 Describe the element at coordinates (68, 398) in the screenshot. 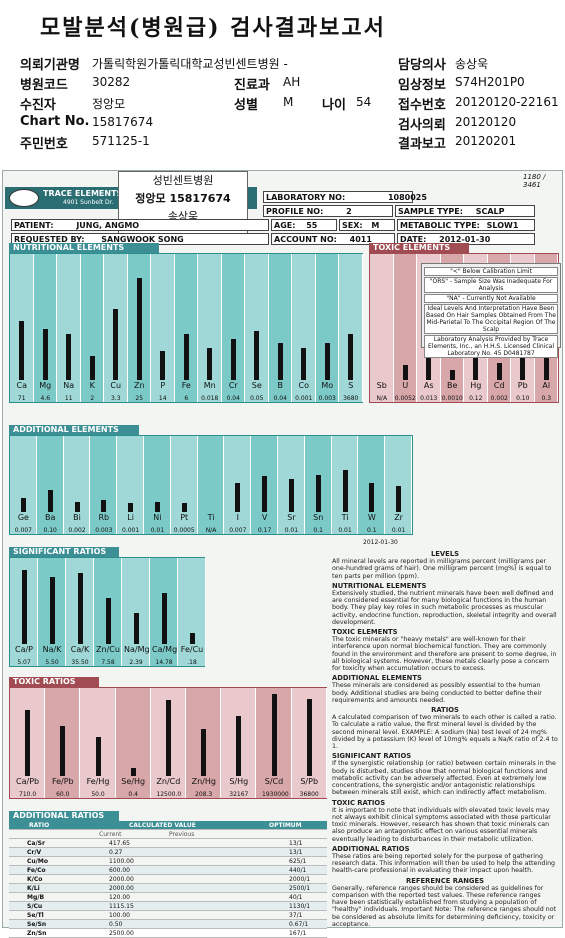

I see `nutritional-value-2: 11` at that location.